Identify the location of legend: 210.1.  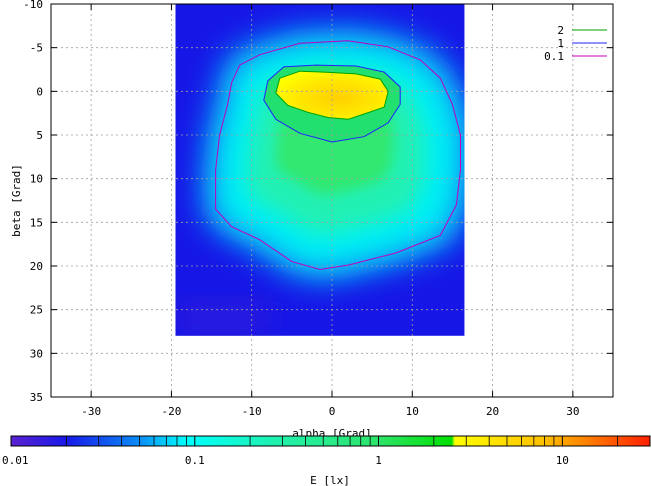
(575, 43).